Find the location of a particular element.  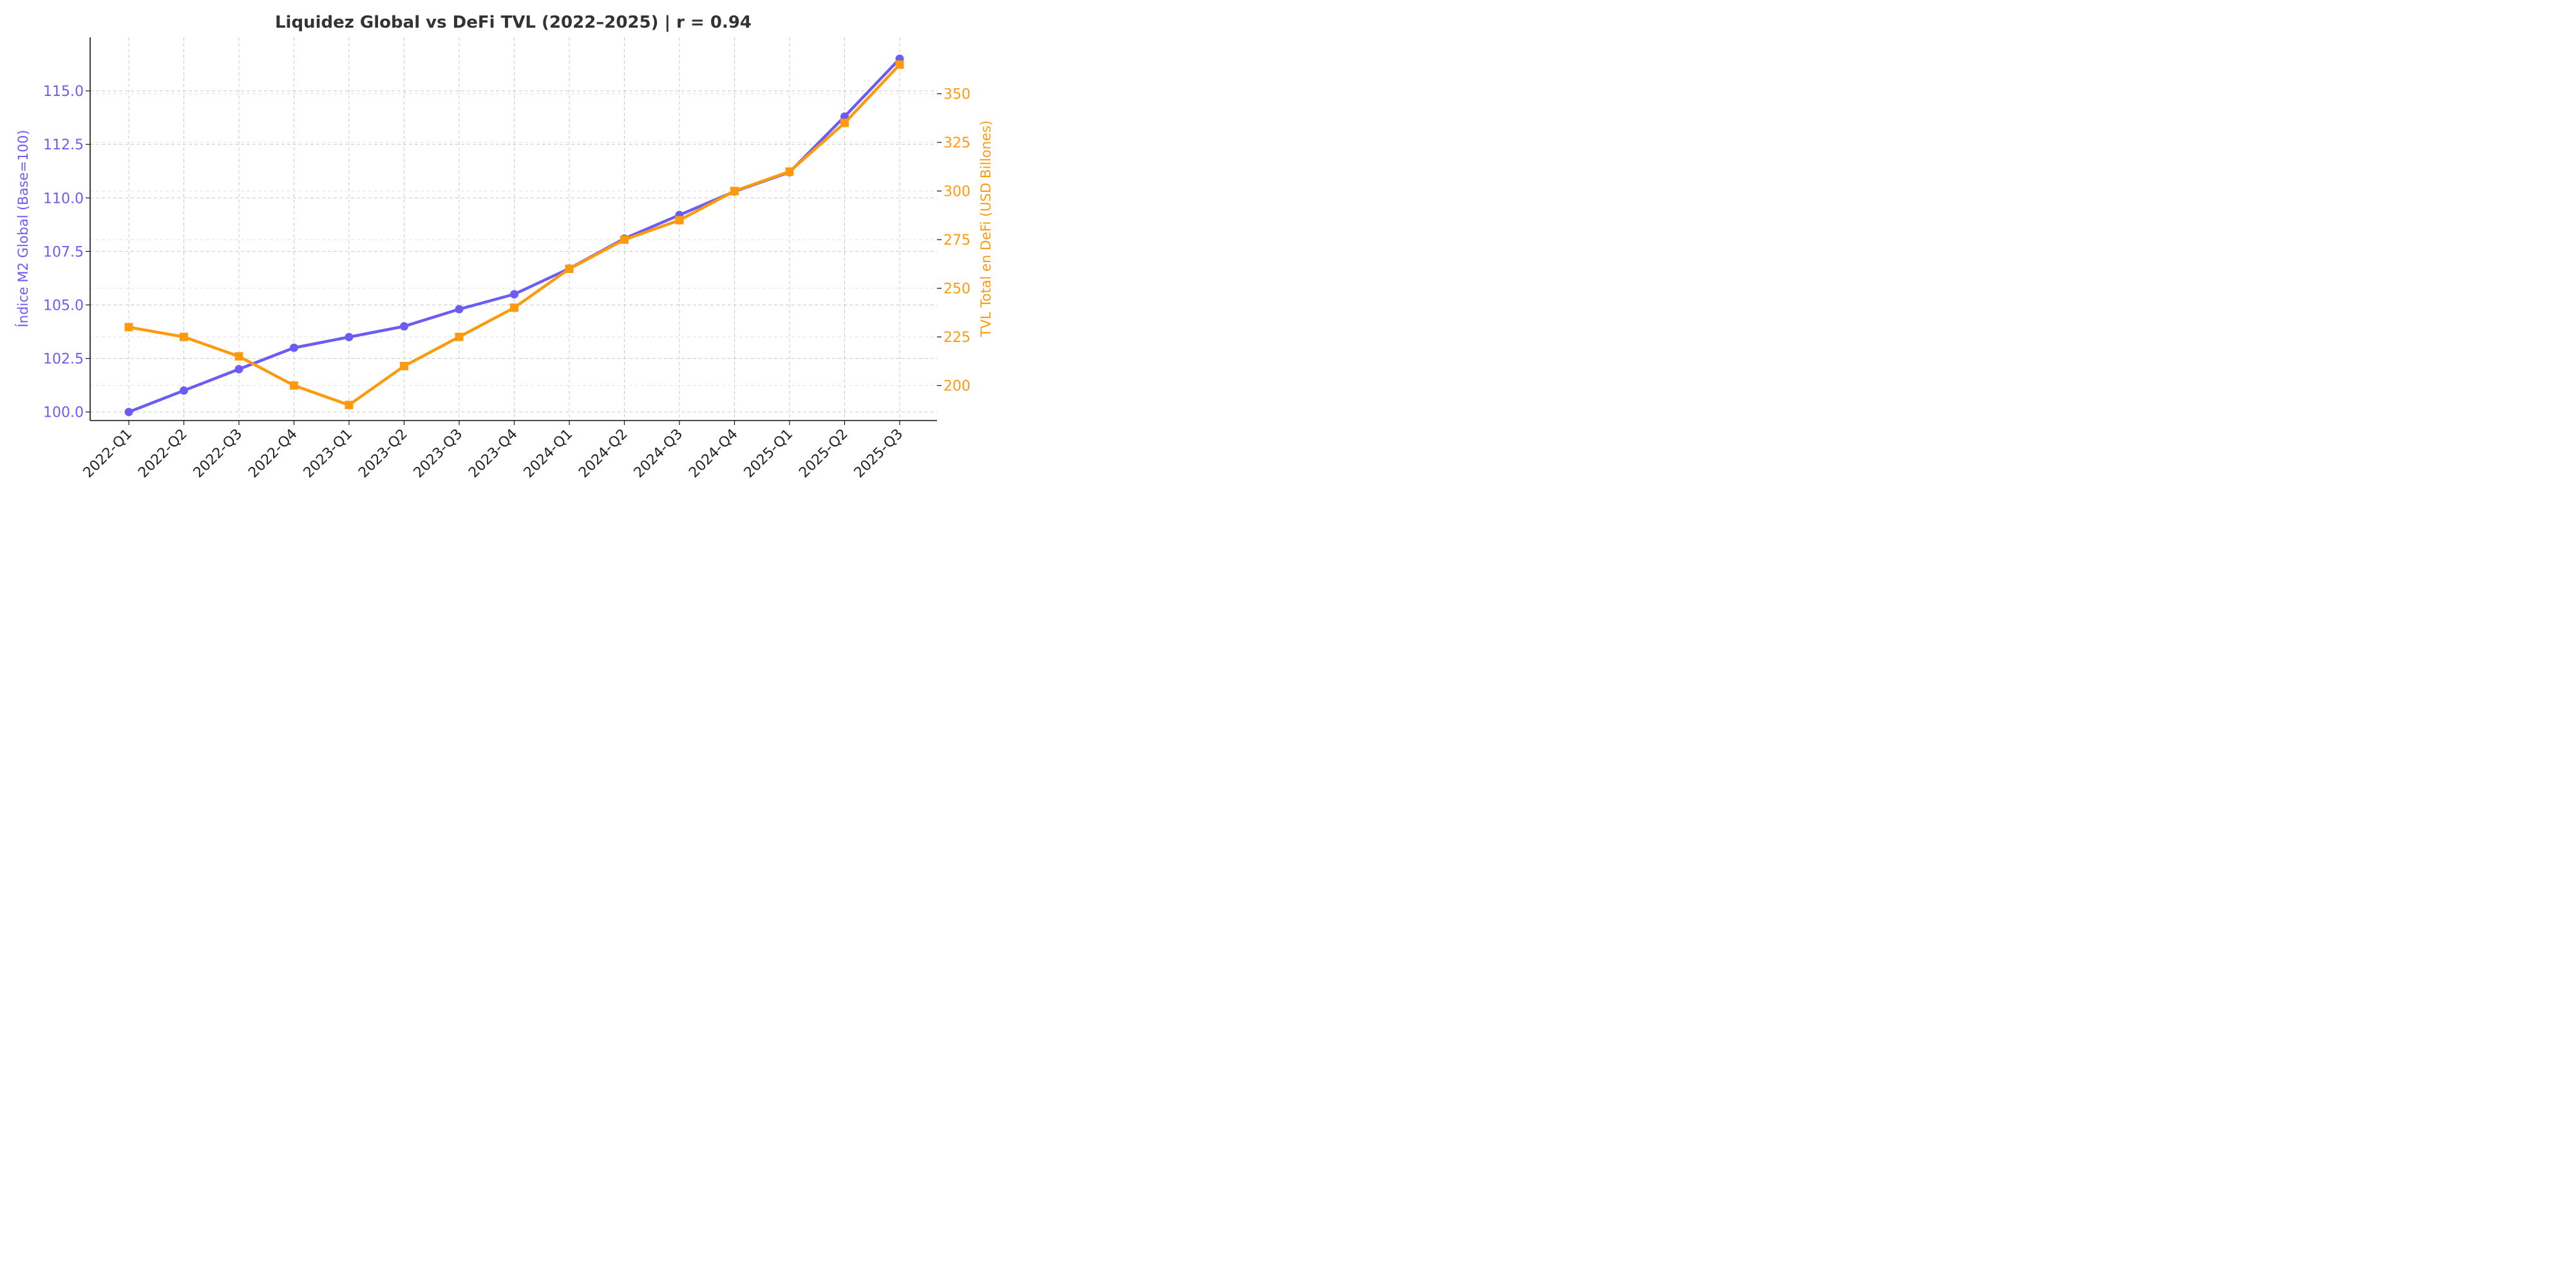

y-left-tick-label: 105.0 is located at coordinates (64, 306).